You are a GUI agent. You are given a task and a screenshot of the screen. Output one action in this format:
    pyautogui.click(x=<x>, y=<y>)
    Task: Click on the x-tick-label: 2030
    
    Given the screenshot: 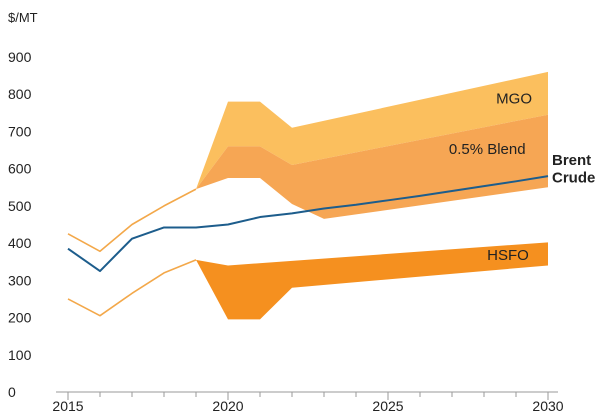 What is the action you would take?
    pyautogui.click(x=547, y=406)
    